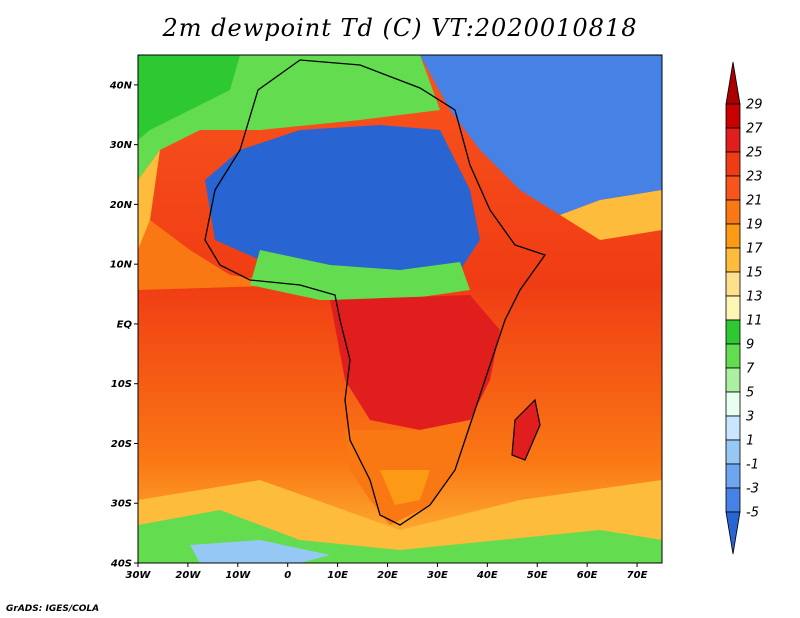  What do you see at coordinates (754, 129) in the screenshot?
I see `colorbar-label: 27` at bounding box center [754, 129].